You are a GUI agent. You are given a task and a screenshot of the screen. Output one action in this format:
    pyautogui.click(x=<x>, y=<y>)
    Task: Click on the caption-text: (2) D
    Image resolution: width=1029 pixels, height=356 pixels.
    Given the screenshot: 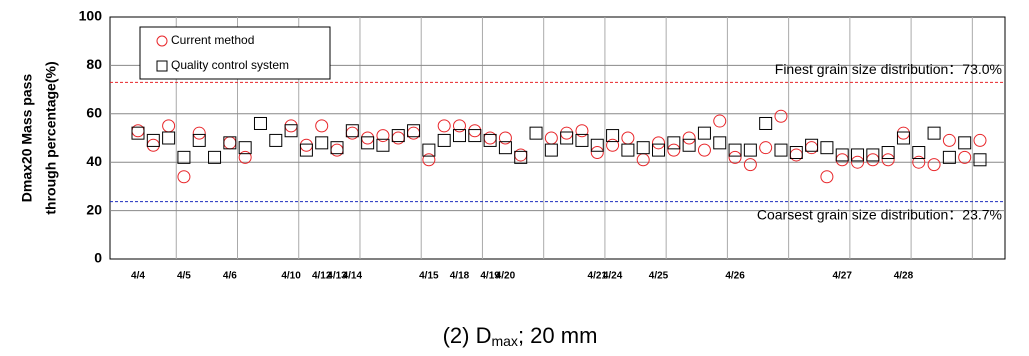 What is the action you would take?
    pyautogui.click(x=467, y=335)
    